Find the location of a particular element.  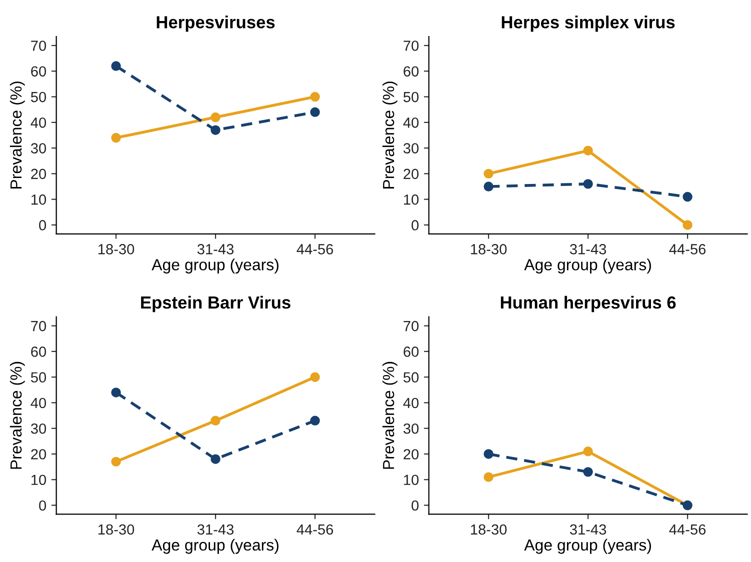

chart-title: Human herpesvirus 6 is located at coordinates (588, 304).